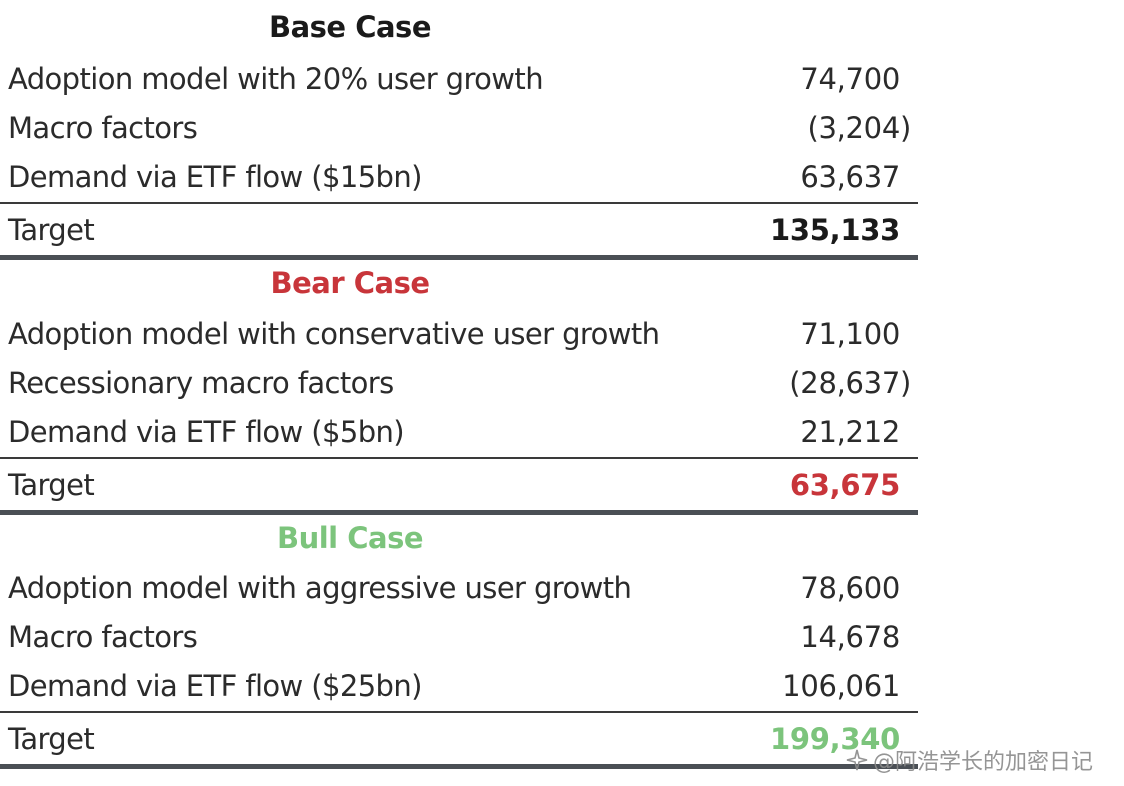 Image resolution: width=1124 pixels, height=786 pixels. Describe the element at coordinates (350, 283) in the screenshot. I see `bear-case-title: Bear Case` at that location.